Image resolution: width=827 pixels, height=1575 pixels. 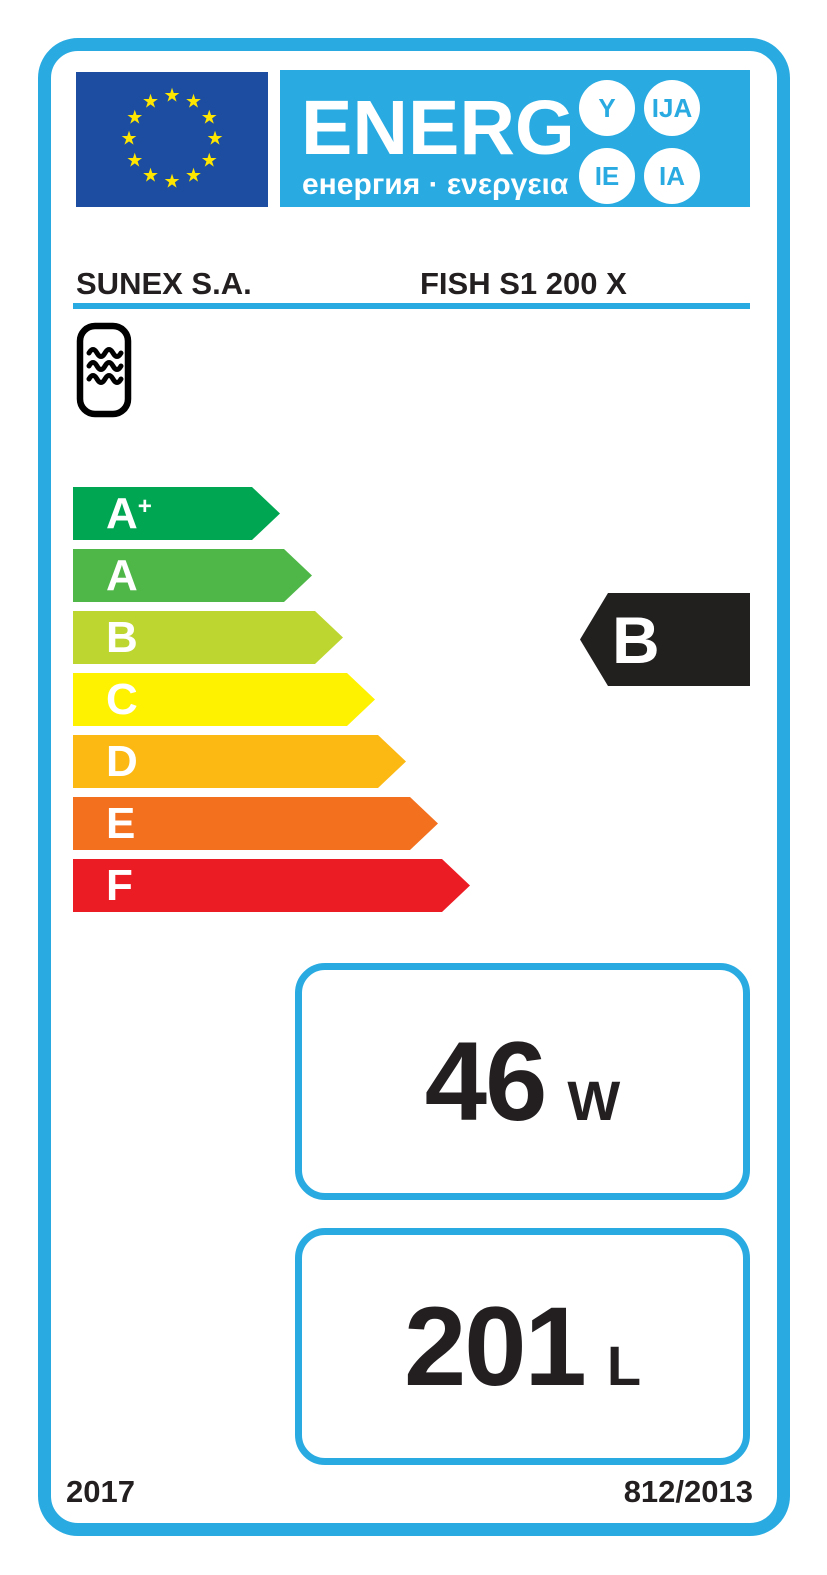 I want to click on label-year: 2017, so click(x=100, y=1491).